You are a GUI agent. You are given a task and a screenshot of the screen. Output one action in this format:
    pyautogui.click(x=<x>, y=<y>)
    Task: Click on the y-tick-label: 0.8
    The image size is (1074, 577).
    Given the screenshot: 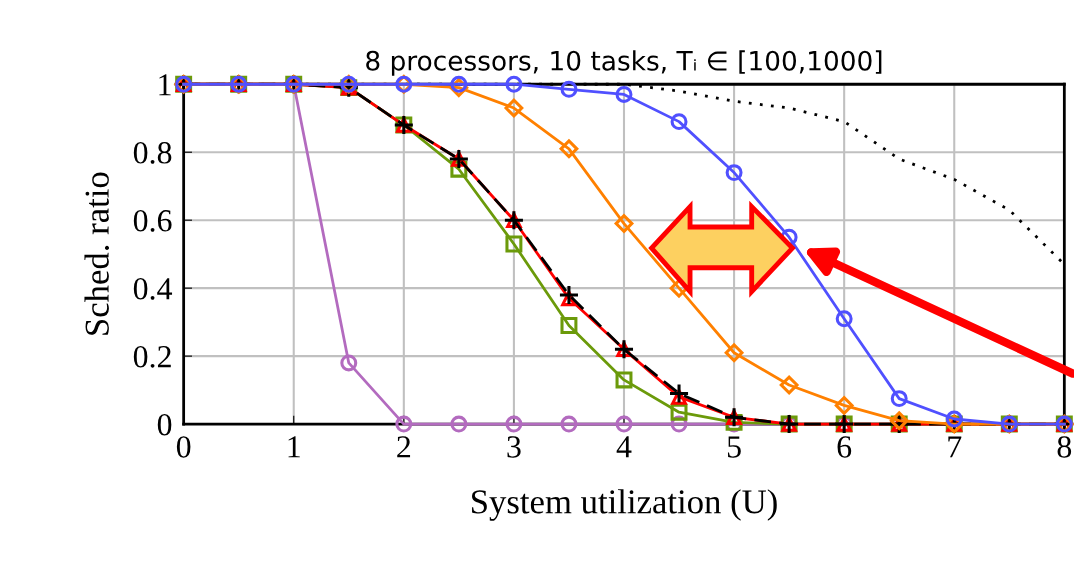 What is the action you would take?
    pyautogui.click(x=152, y=153)
    